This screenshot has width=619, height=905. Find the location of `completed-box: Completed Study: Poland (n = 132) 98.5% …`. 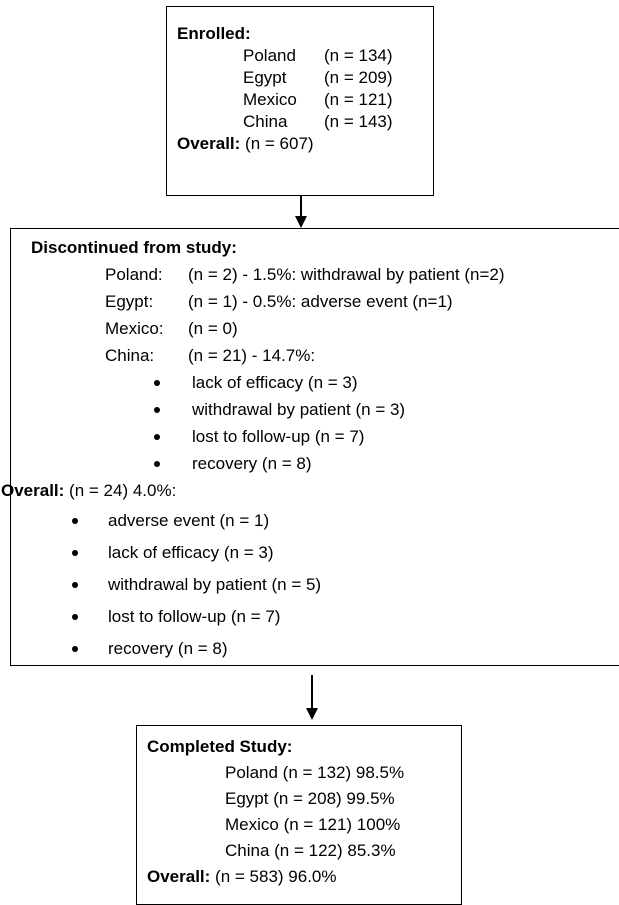

completed-box: Completed Study: Poland (n = 132) 98.5% … is located at coordinates (299, 815).